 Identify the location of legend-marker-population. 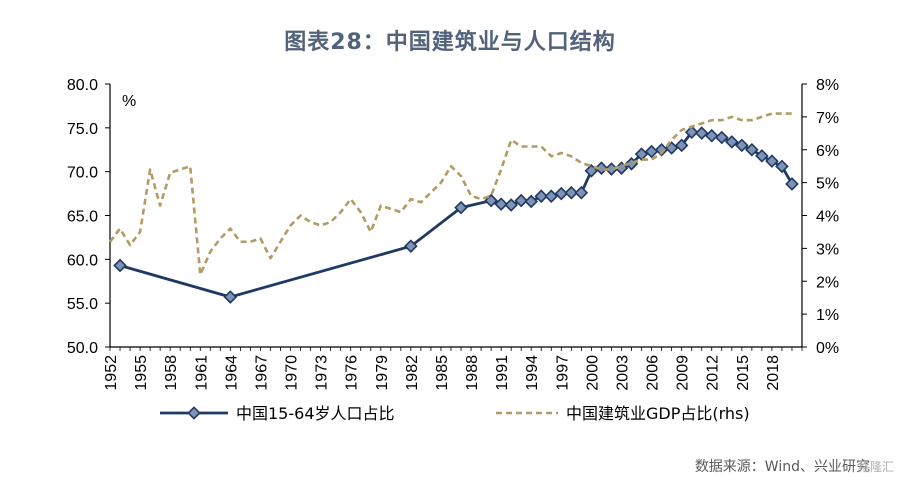
(194, 413).